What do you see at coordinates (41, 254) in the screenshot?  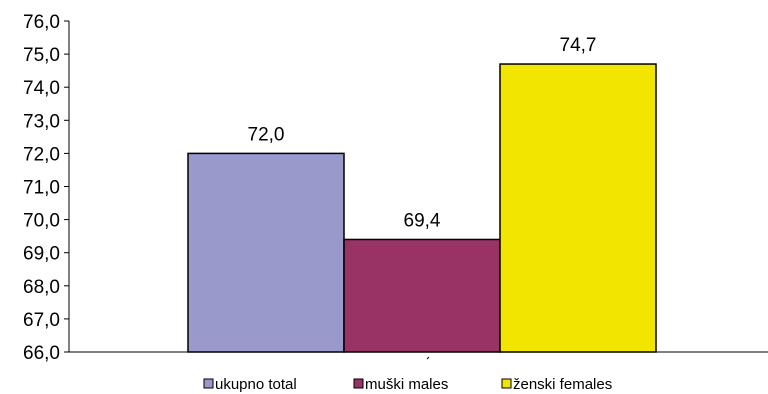 I see `y-tick-label: 69,0` at bounding box center [41, 254].